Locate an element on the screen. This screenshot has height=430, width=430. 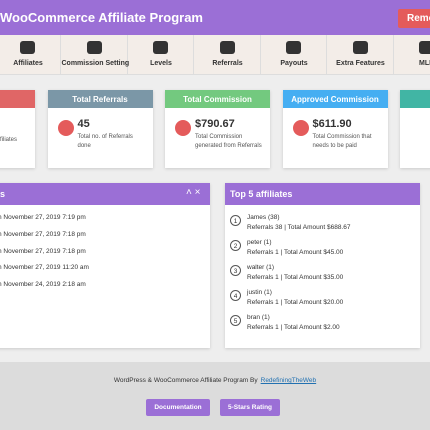
card-value: $611.90 is located at coordinates (332, 124).